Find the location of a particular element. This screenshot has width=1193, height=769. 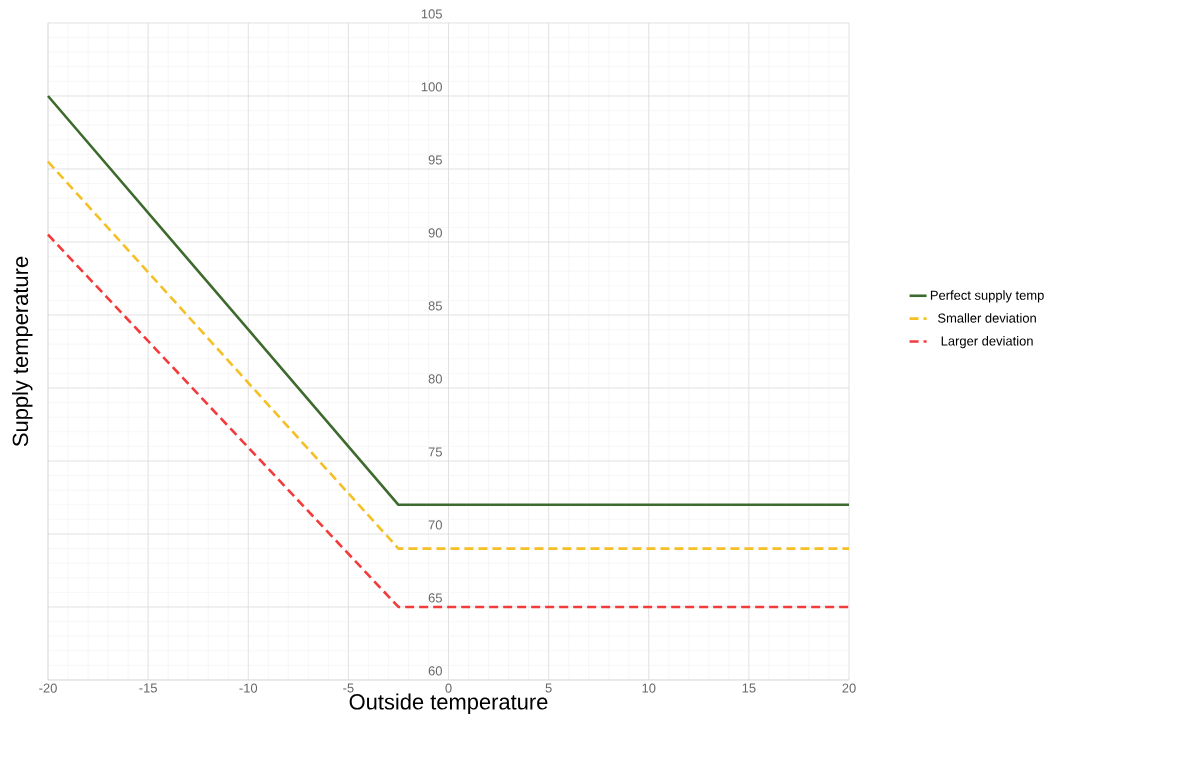

y-axis-title: Supply temperature is located at coordinates (22, 351).